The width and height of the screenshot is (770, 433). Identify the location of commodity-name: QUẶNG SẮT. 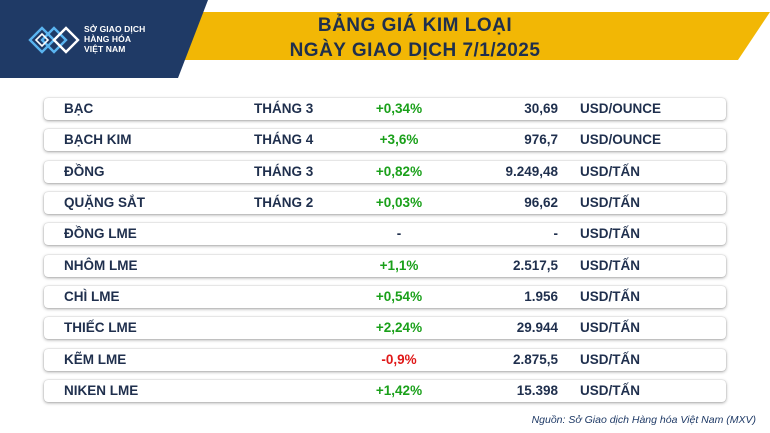
(104, 203).